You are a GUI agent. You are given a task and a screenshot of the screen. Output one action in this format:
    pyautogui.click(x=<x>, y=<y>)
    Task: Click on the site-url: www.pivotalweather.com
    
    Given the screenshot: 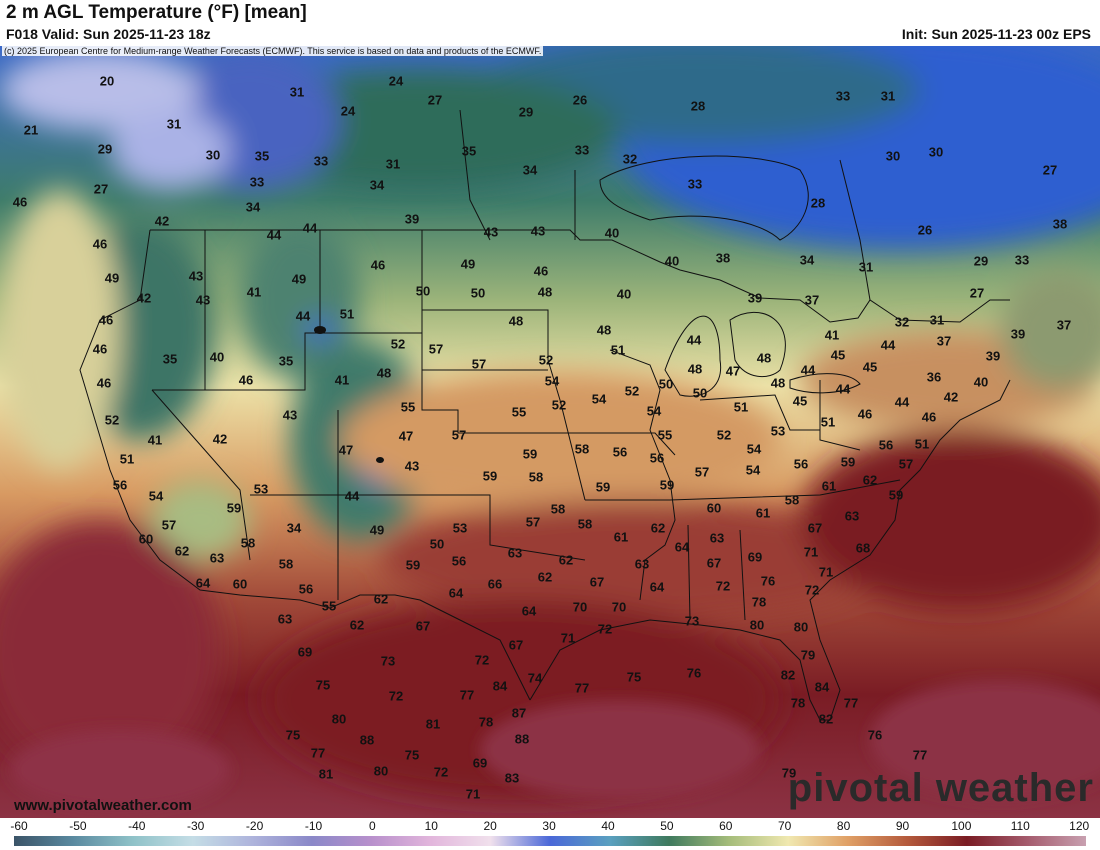 What is the action you would take?
    pyautogui.click(x=103, y=805)
    